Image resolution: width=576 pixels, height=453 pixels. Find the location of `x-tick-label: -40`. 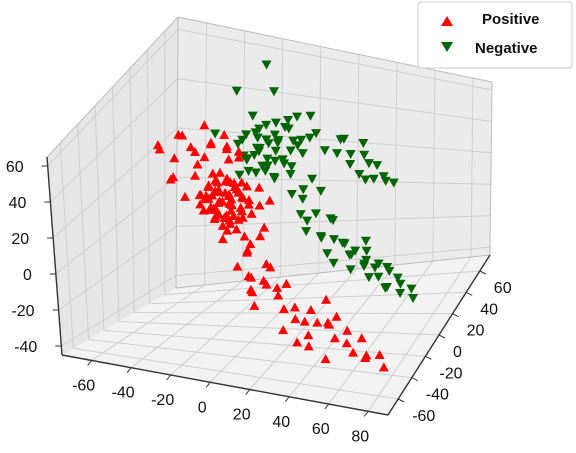

x-tick-label: -40 is located at coordinates (123, 393).